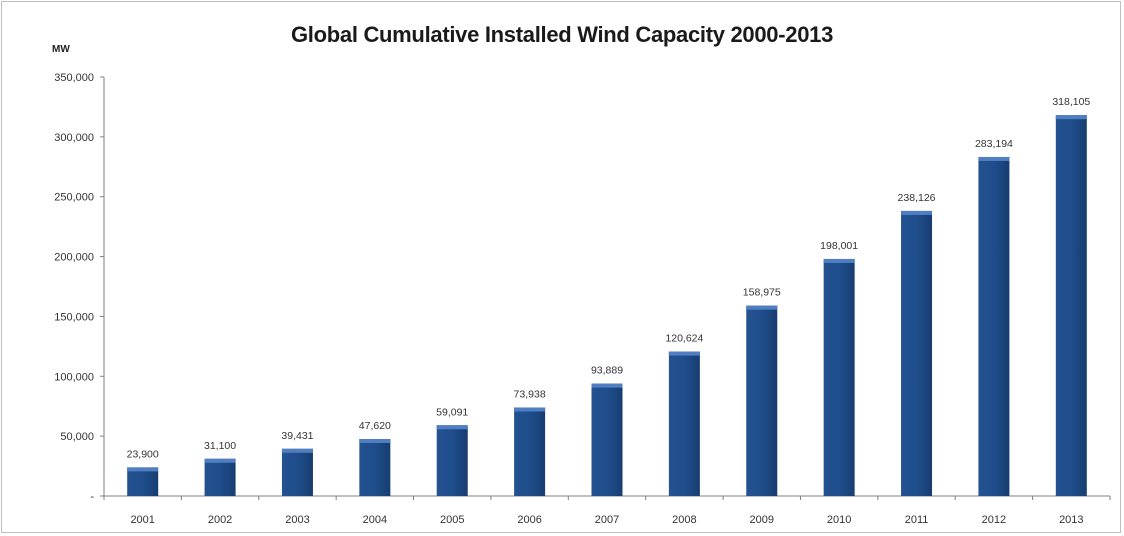 The width and height of the screenshot is (1124, 536). Describe the element at coordinates (143, 454) in the screenshot. I see `data-label-2001: 23,900` at that location.